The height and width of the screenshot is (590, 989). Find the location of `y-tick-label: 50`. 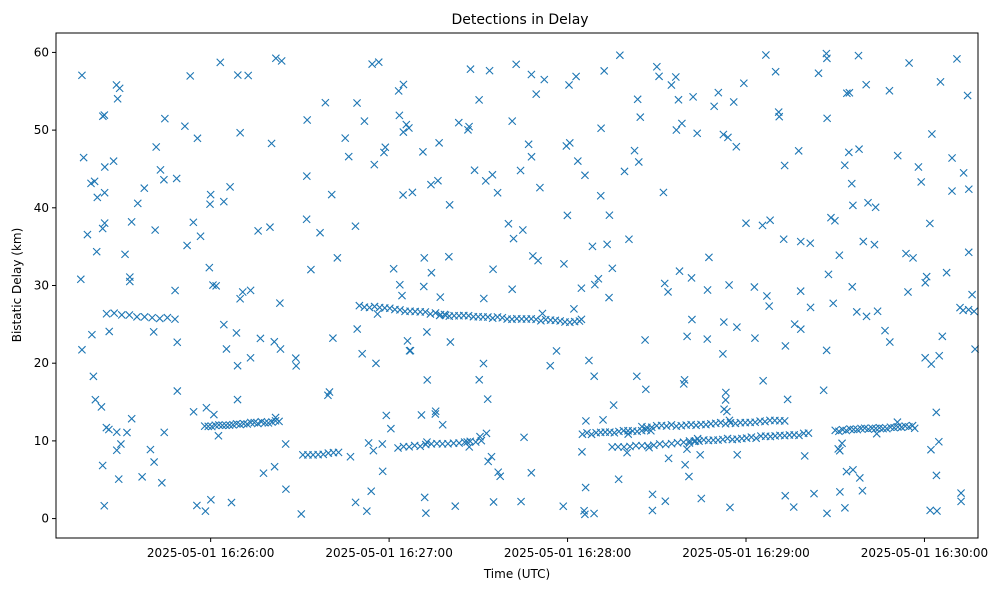

y-tick-label: 50 is located at coordinates (41, 130).